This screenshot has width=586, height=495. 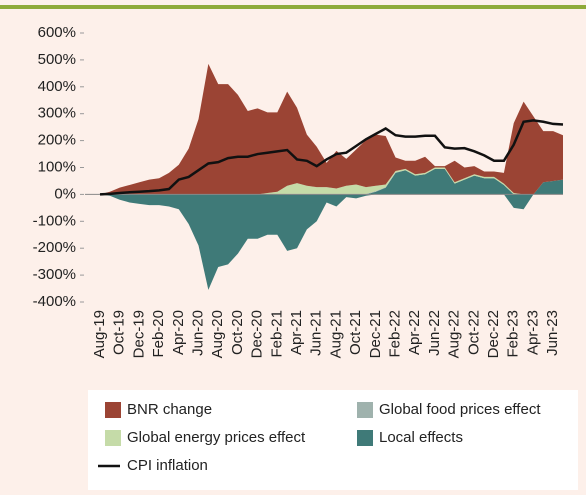 What do you see at coordinates (395, 334) in the screenshot?
I see `x-tick-label: Feb-22` at bounding box center [395, 334].